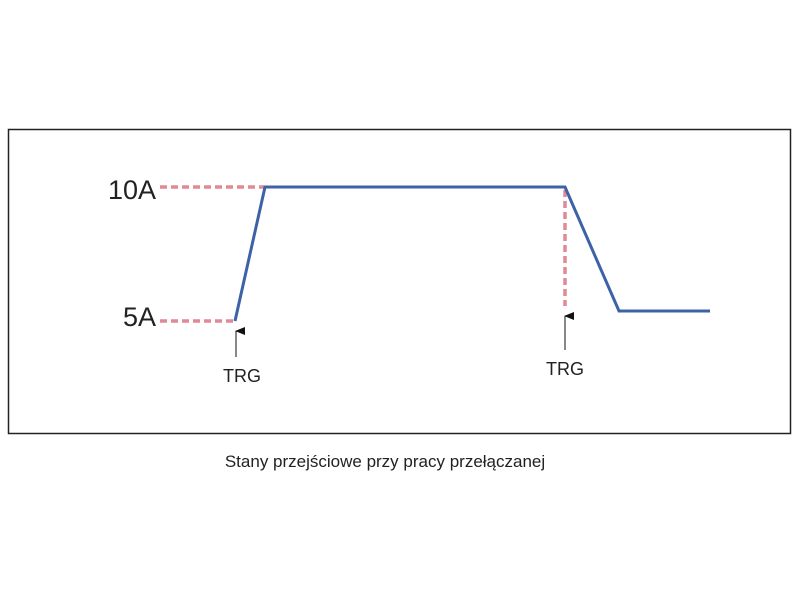 The height and width of the screenshot is (600, 800). Describe the element at coordinates (139, 317) in the screenshot. I see `low-level-label: 5A` at that location.